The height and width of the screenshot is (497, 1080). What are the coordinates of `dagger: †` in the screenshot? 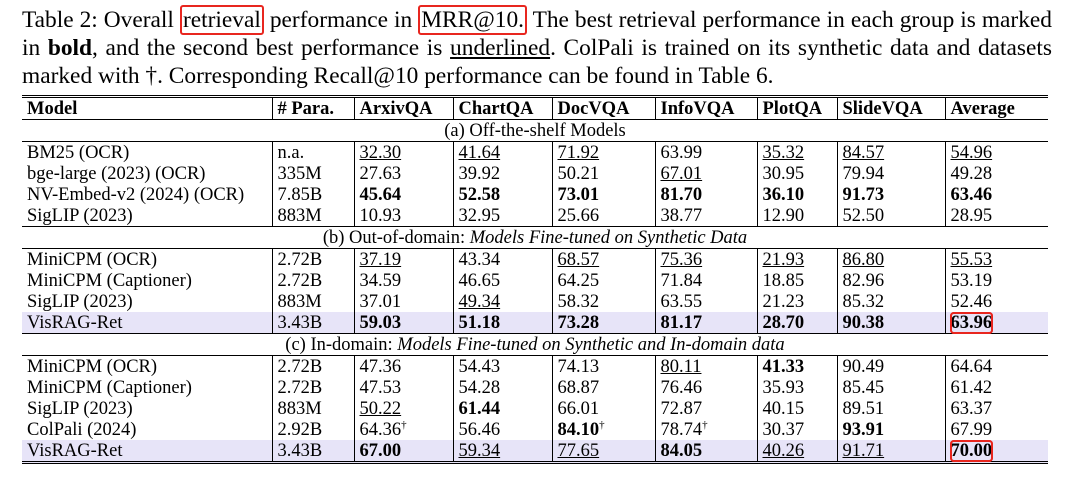 It's located at (602, 424).